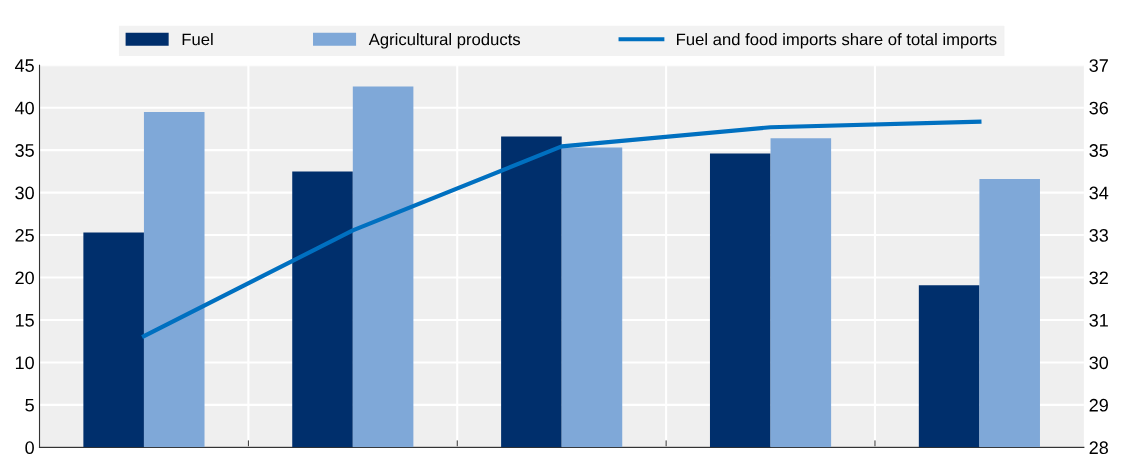 This screenshot has height=466, width=1129. I want to click on y-tick-label: 5, so click(29, 405).